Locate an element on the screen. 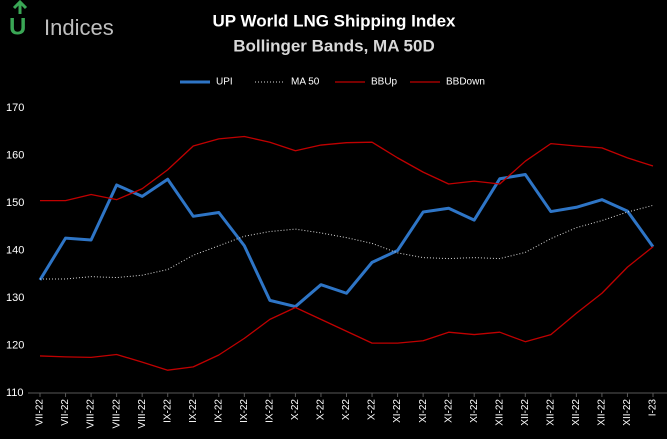 The height and width of the screenshot is (439, 667). legend-label: MA 50 is located at coordinates (305, 82).